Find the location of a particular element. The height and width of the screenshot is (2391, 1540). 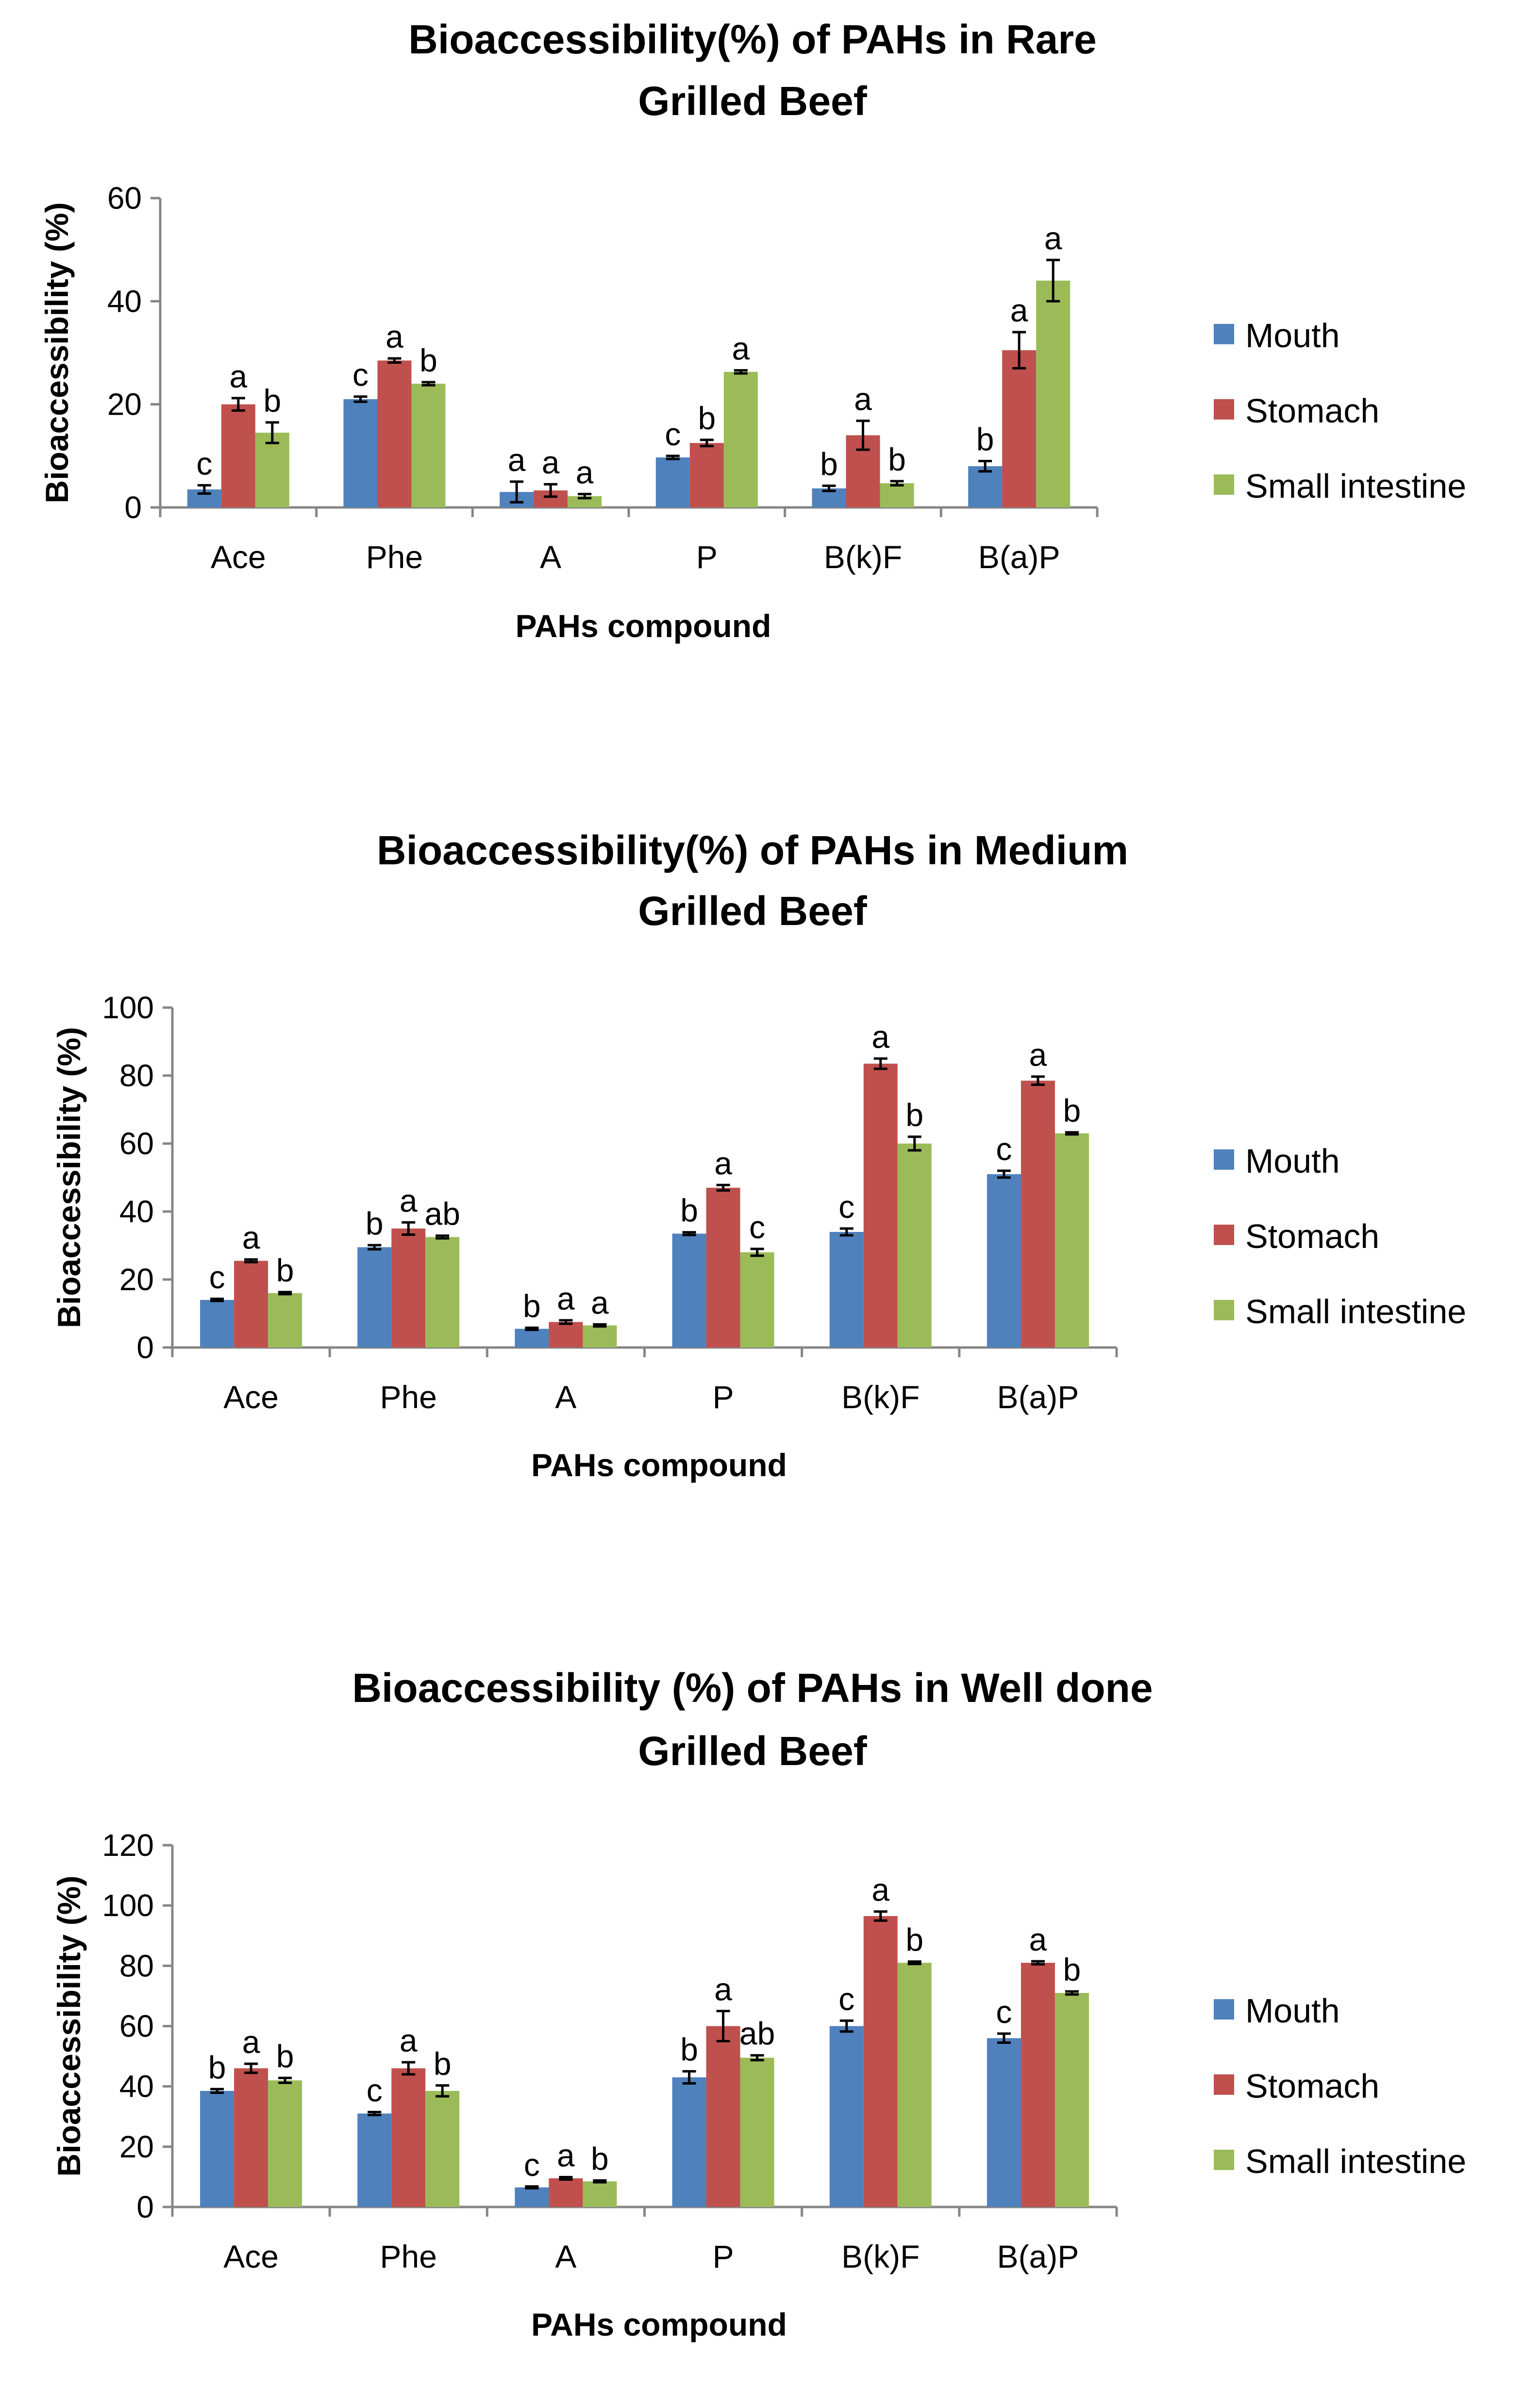

y-tick-label: 40 is located at coordinates (124, 301).